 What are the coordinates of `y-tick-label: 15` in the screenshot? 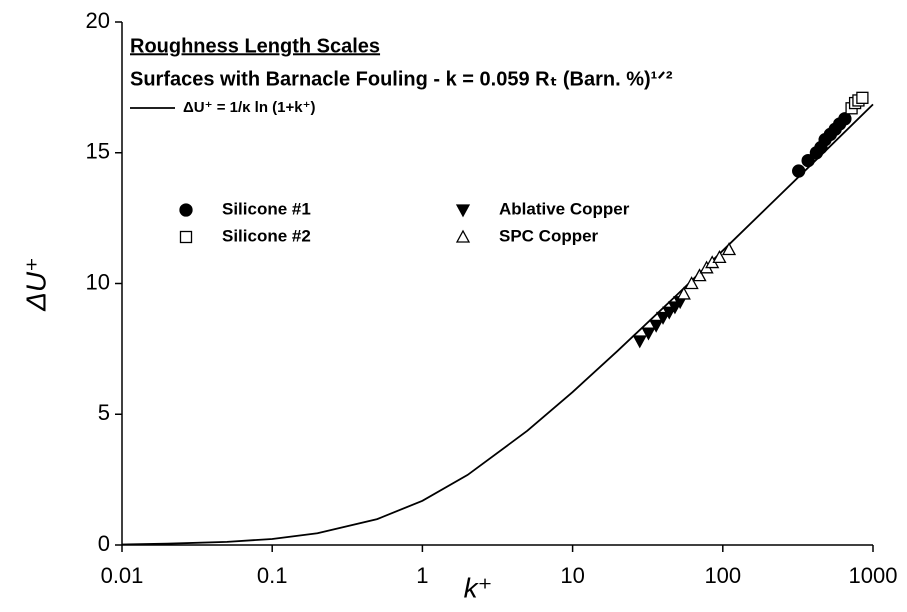 It's located at (98, 151).